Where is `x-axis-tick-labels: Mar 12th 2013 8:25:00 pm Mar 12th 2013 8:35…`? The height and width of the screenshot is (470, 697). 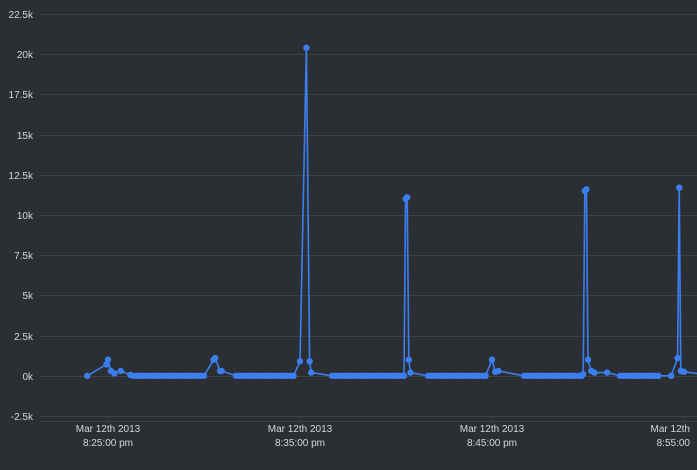
x-axis-tick-labels: Mar 12th 2013 8:25:00 pm Mar 12th 2013 8:35… is located at coordinates (383, 436).